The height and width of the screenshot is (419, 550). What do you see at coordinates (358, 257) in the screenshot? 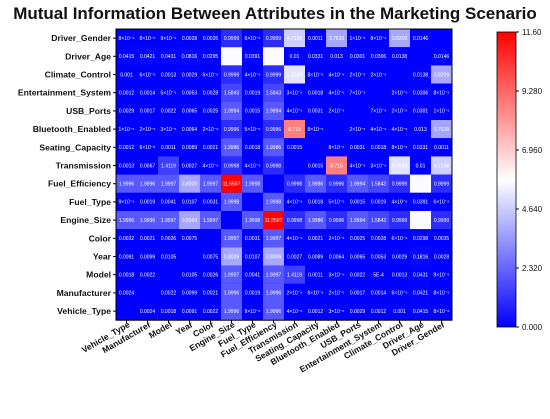
I see `cell-value-label: 0.0065` at bounding box center [358, 257].